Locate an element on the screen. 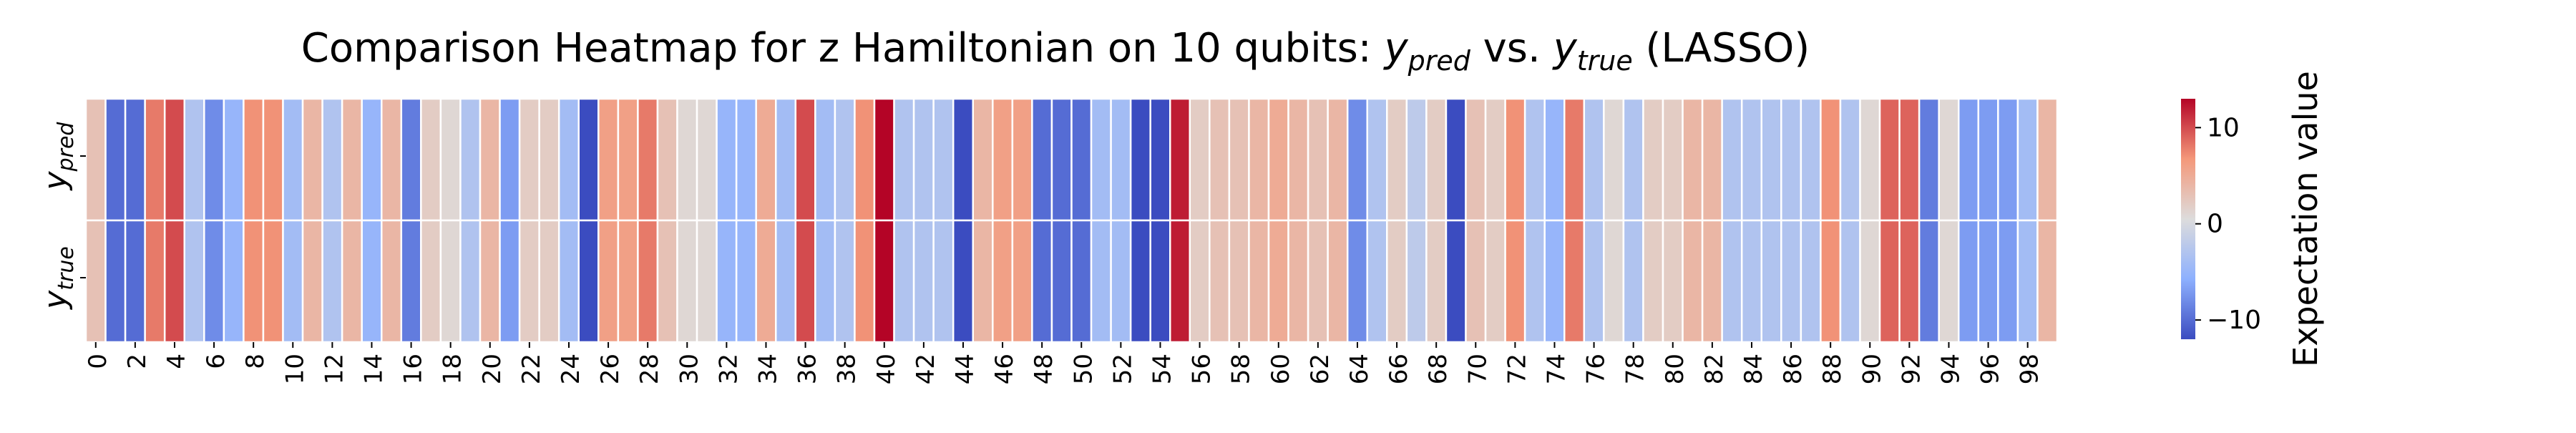 The image size is (2576, 433). x-tick-label-68: 68 is located at coordinates (1438, 369).